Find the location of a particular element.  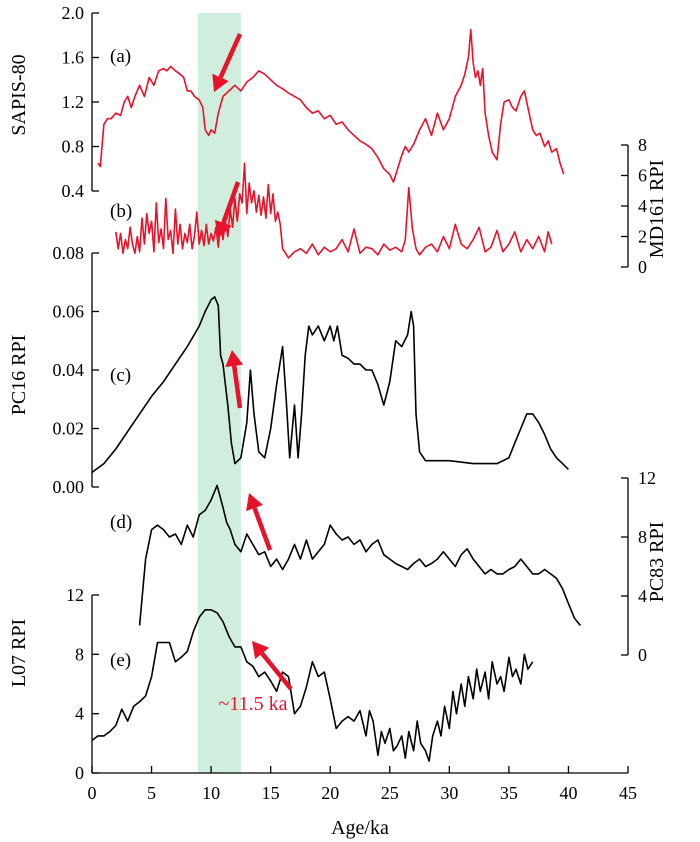

arrow-shaft-b is located at coordinates (231, 202).